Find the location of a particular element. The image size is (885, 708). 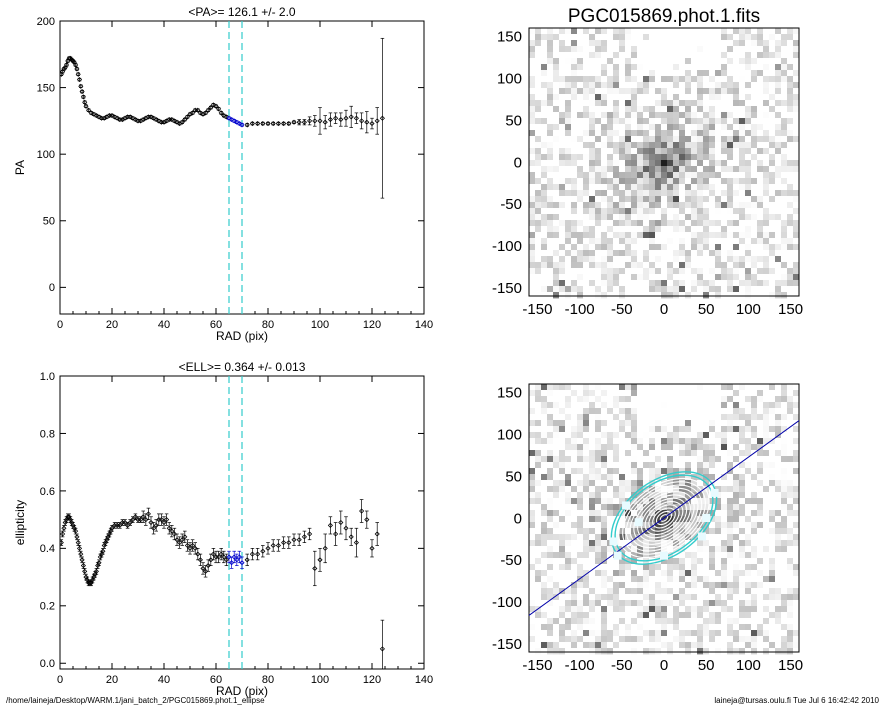

x-tick-label: 50 is located at coordinates (706, 665).